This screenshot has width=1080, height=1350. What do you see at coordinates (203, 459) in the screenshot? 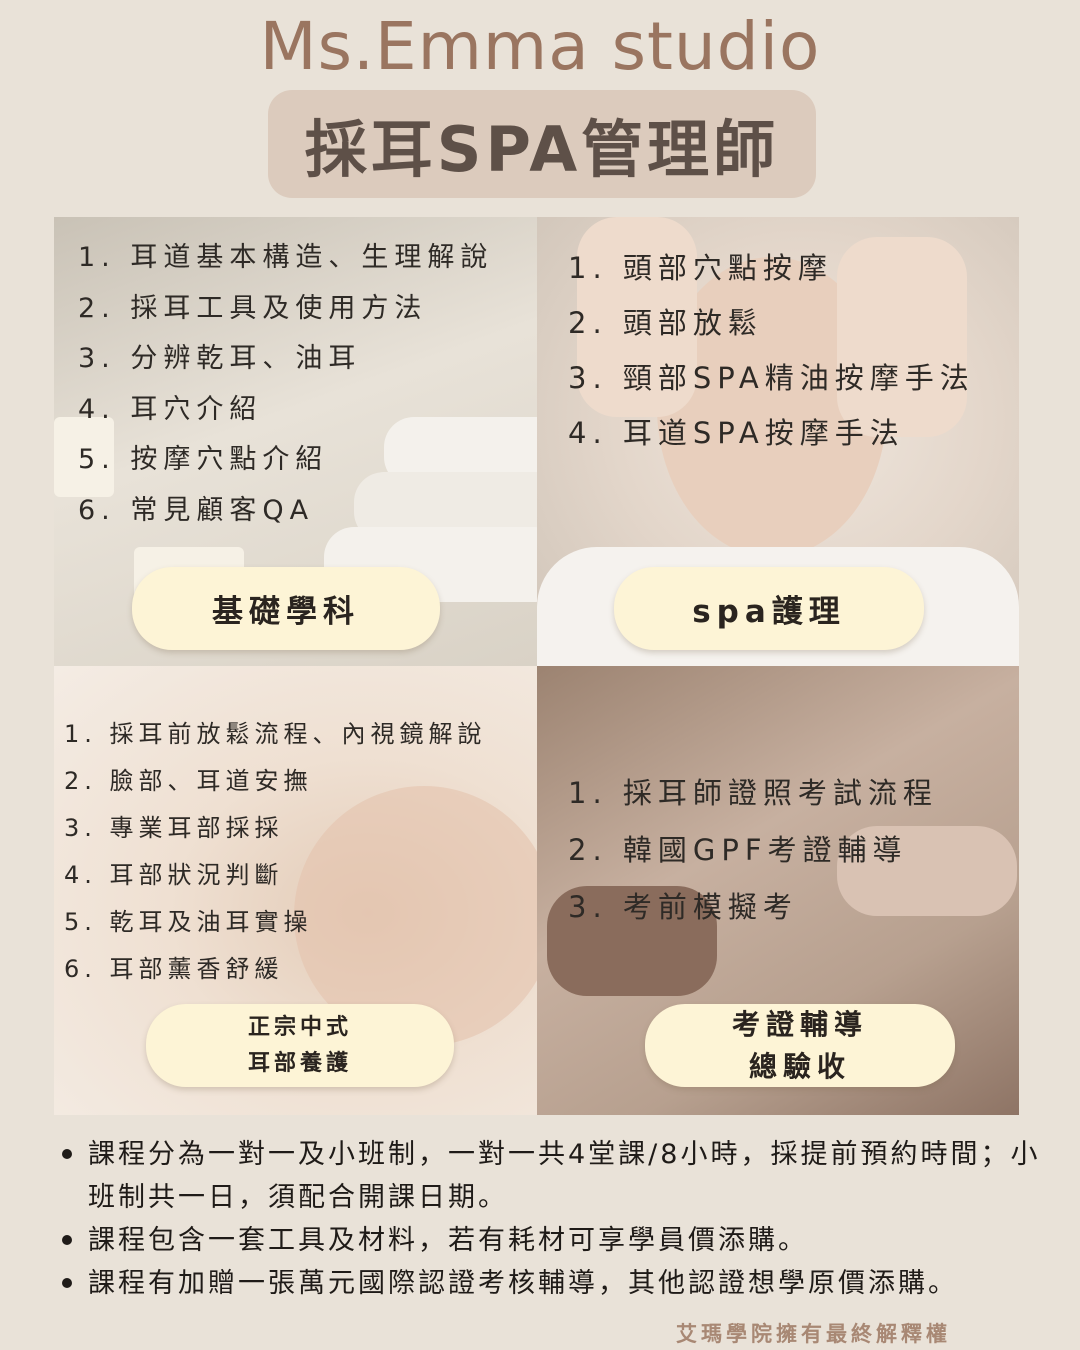
I see `list-item: 5. 按摩穴點介紹` at bounding box center [203, 459].